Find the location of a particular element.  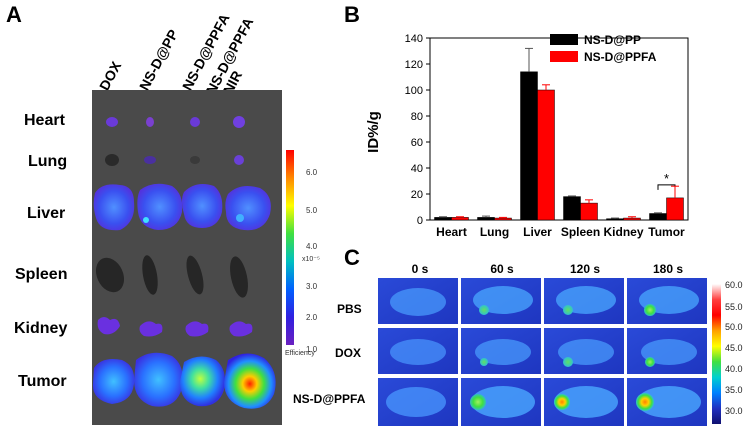

thermal-row-dox is located at coordinates (542, 351).